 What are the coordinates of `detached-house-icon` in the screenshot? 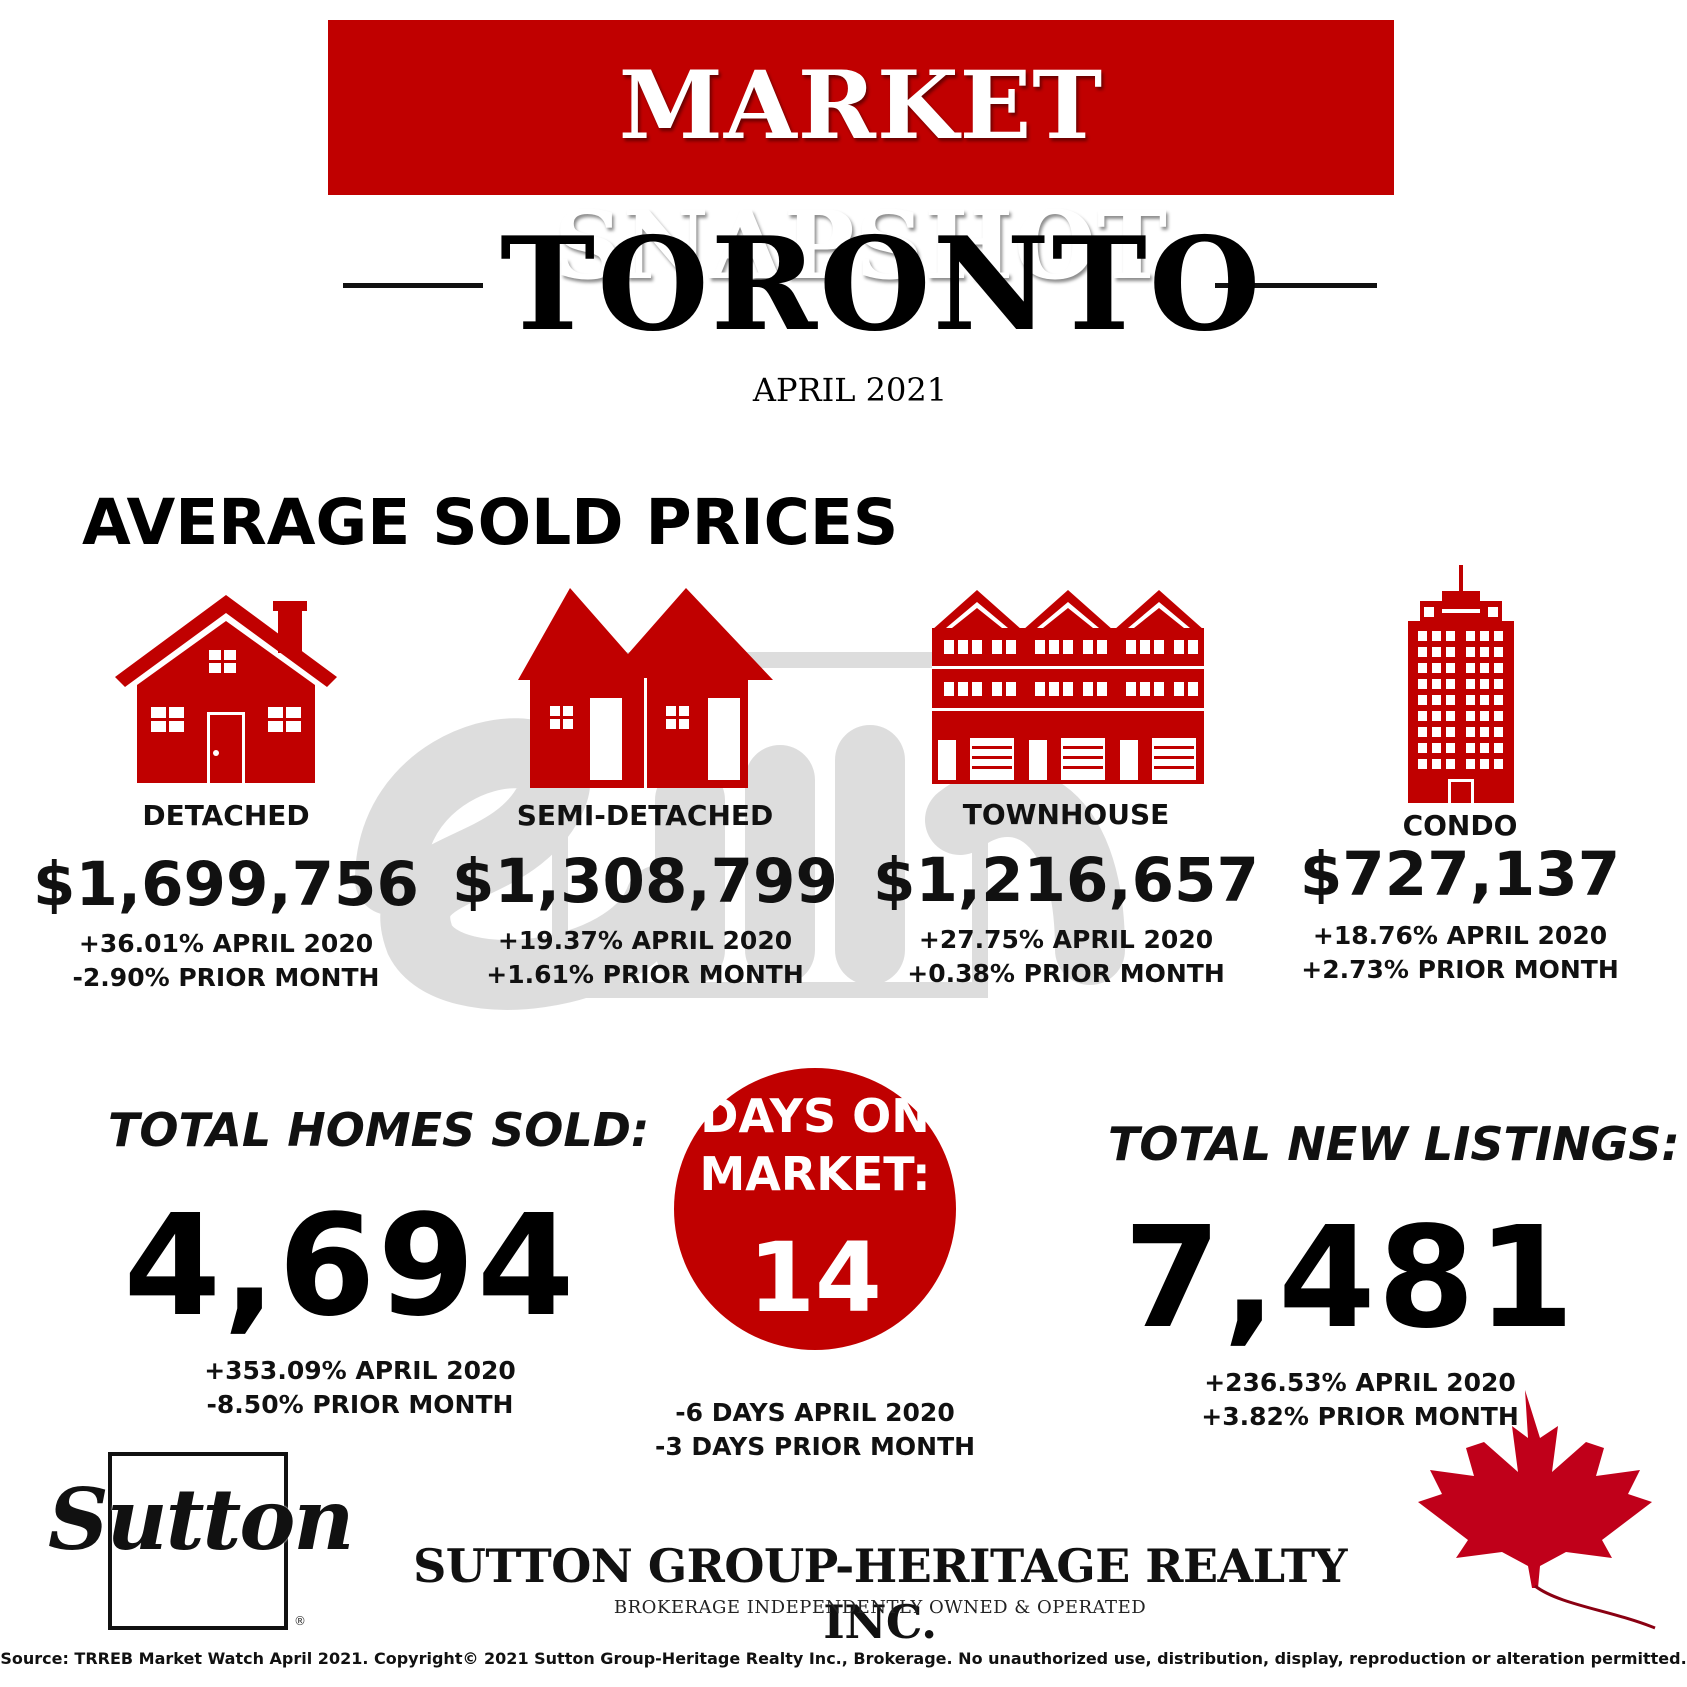 It's located at (226, 689).